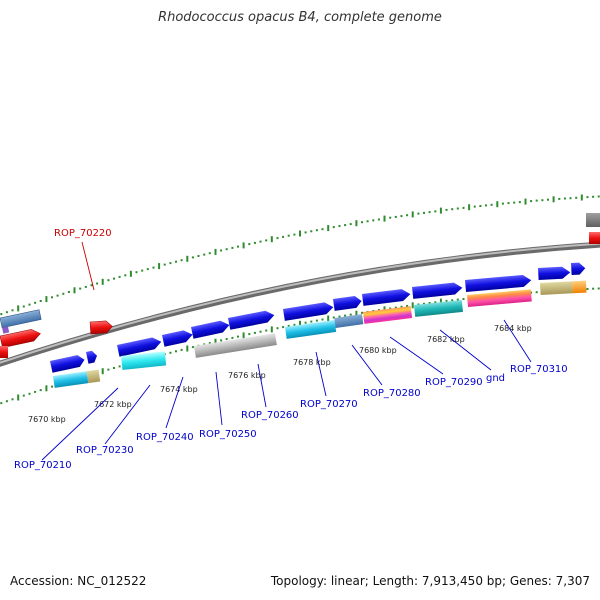 This screenshot has width=600, height=600. I want to click on gene-label: ROP_70220, so click(83, 233).